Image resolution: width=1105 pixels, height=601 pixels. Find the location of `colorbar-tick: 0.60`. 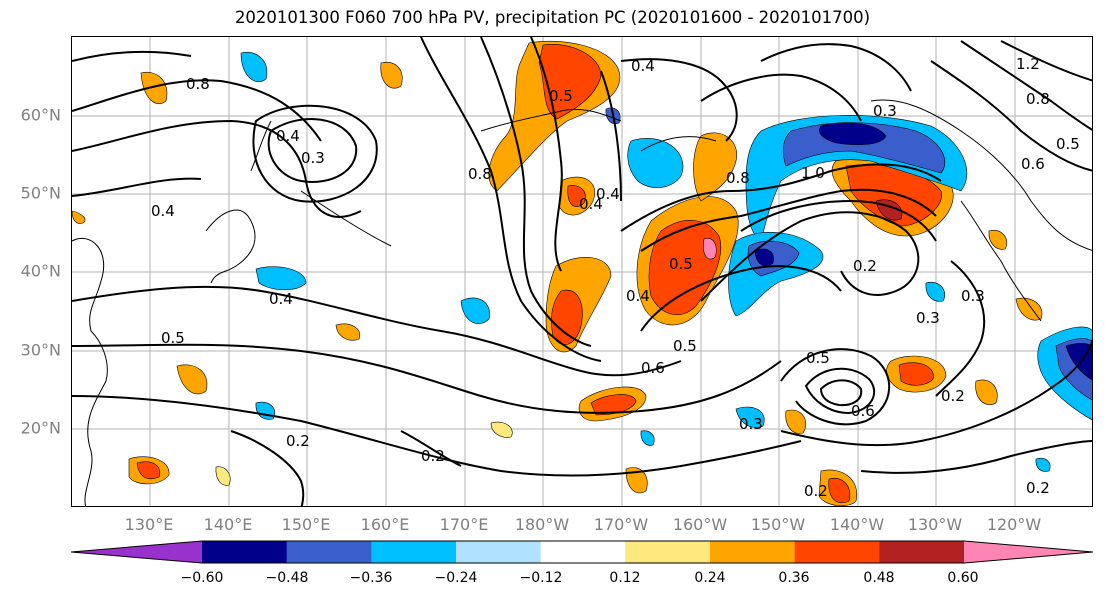

colorbar-tick: 0.60 is located at coordinates (963, 578).